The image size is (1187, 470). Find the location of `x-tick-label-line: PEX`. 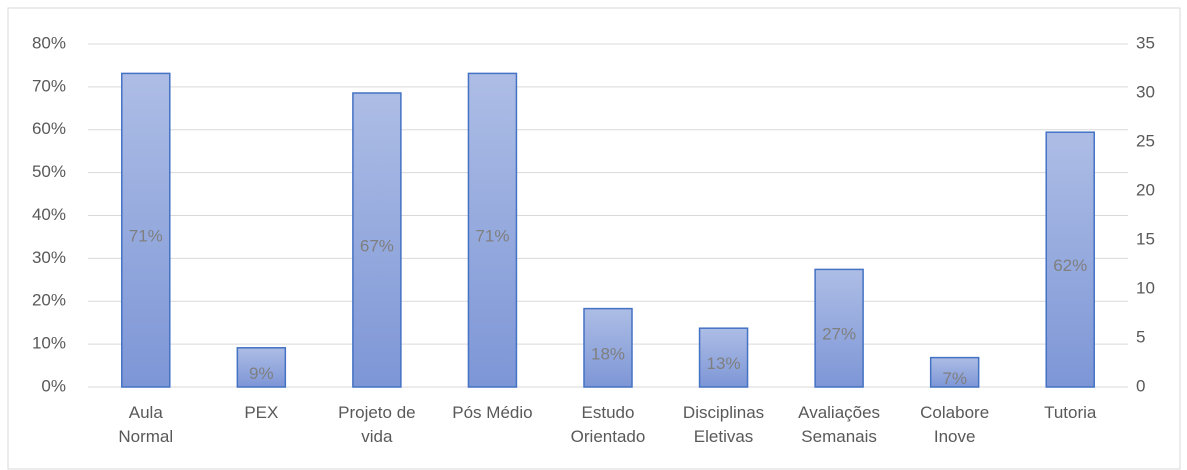

x-tick-label-line: PEX is located at coordinates (261, 412).